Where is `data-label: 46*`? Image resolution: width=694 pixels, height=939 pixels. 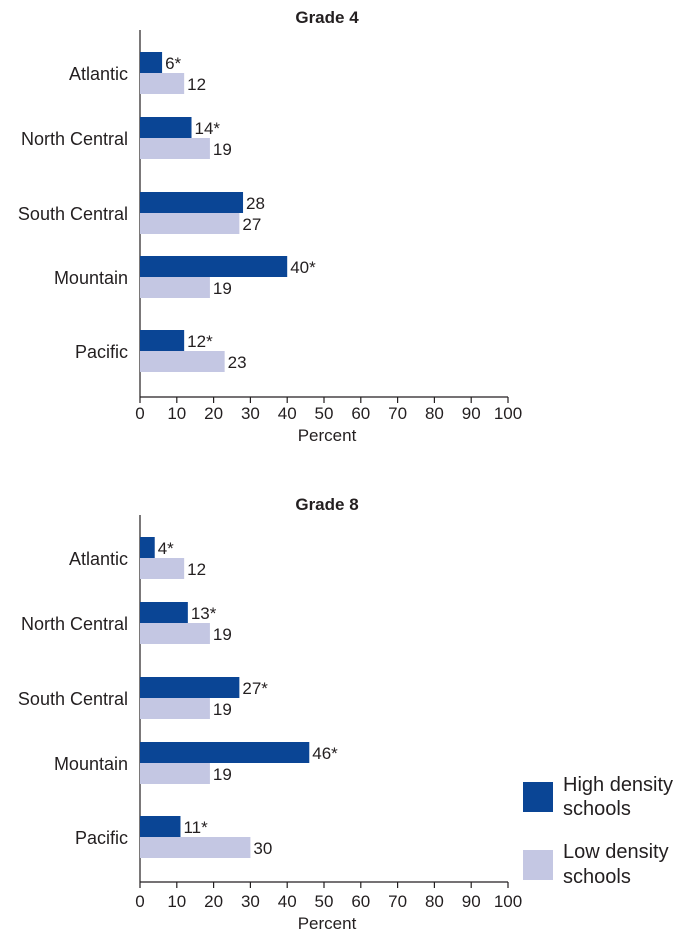
data-label: 46* is located at coordinates (325, 753).